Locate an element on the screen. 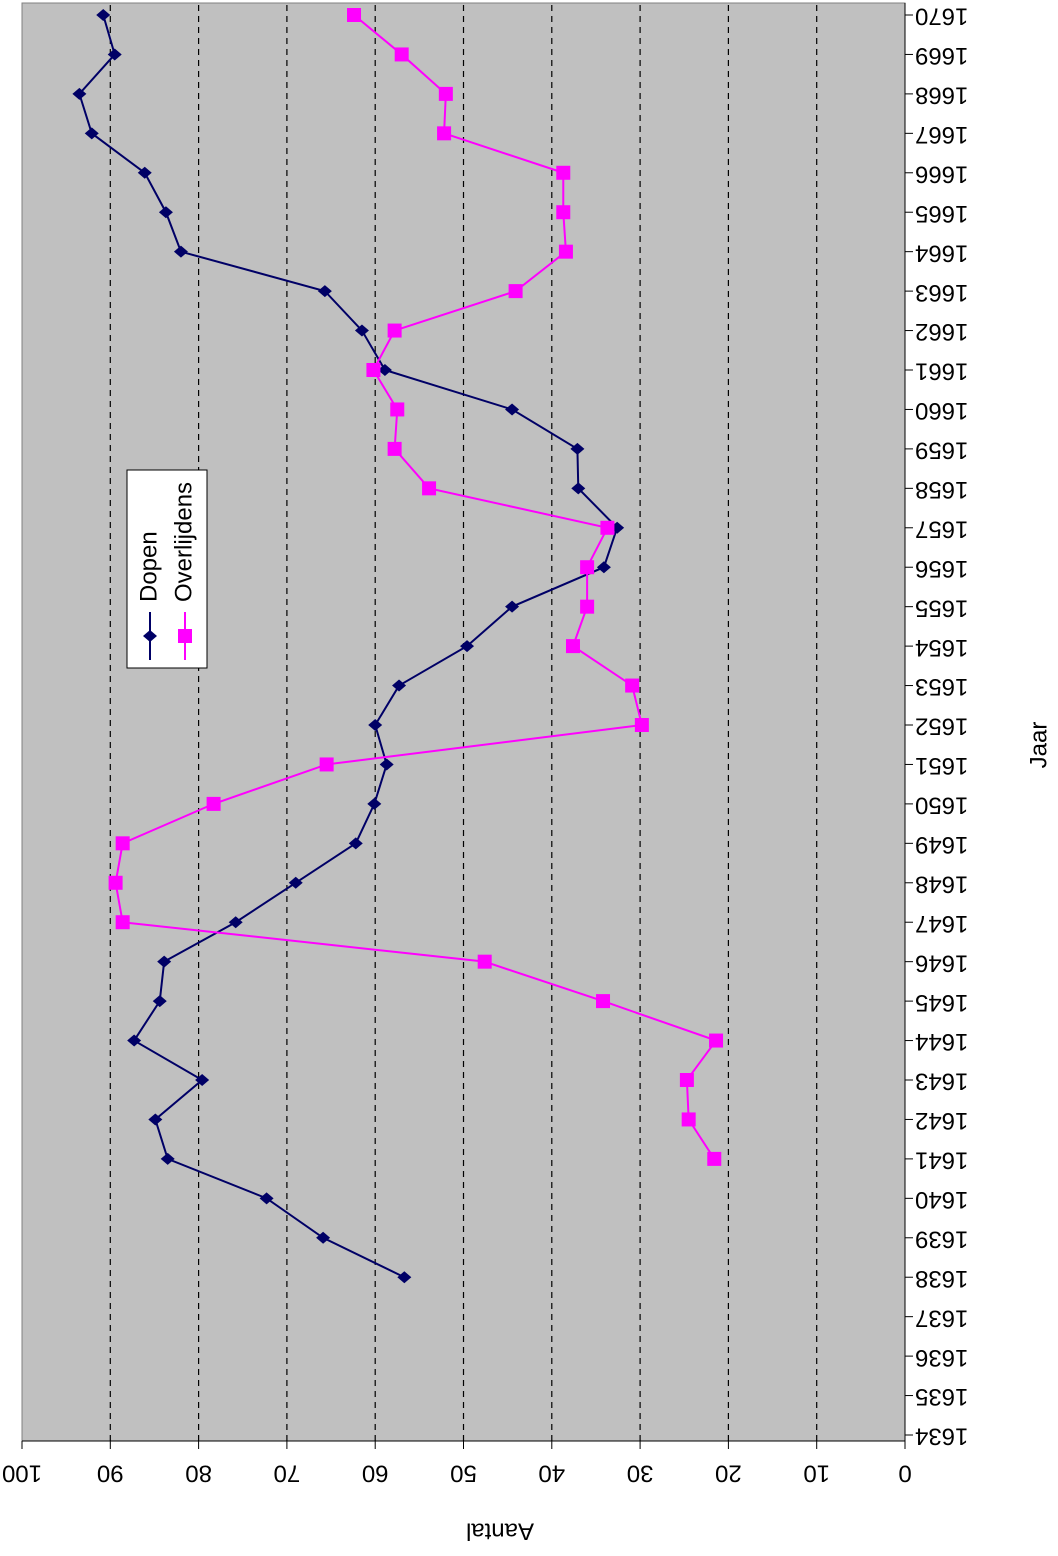 This screenshot has height=1556, width=1058. x-axis-title: Jaar is located at coordinates (1038, 745).